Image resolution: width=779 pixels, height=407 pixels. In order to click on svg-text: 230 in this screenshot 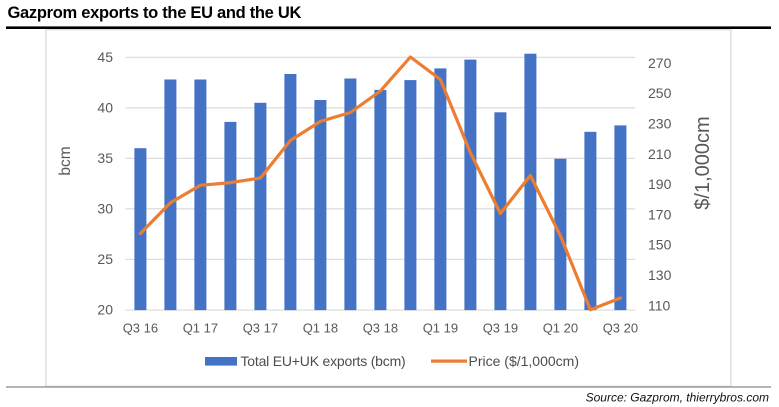, I will do `click(660, 124)`.